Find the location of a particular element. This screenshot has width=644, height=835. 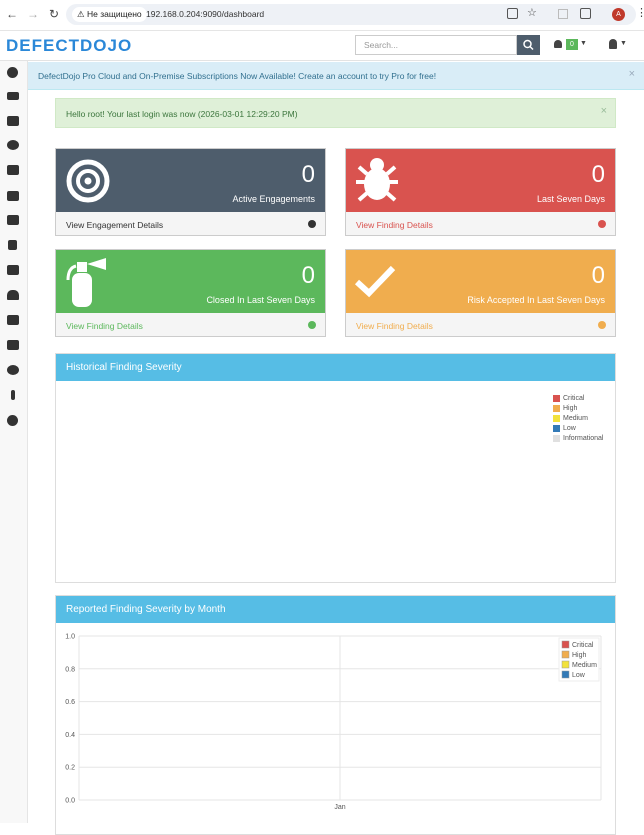

legend-item: Informational is located at coordinates (578, 439).